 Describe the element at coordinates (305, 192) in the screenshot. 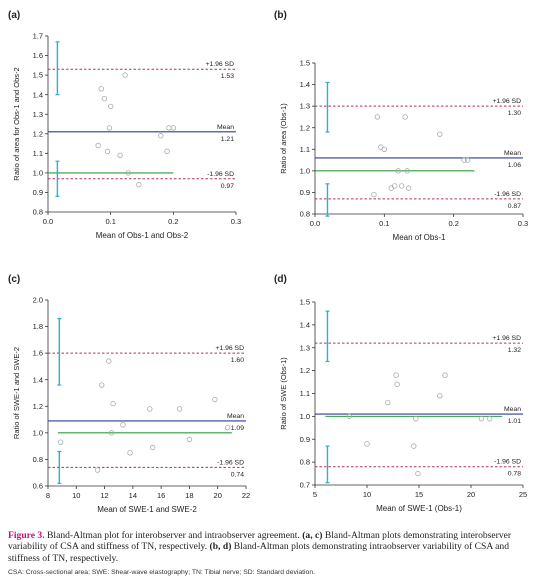

I see `y-tick-label: 0.9` at that location.